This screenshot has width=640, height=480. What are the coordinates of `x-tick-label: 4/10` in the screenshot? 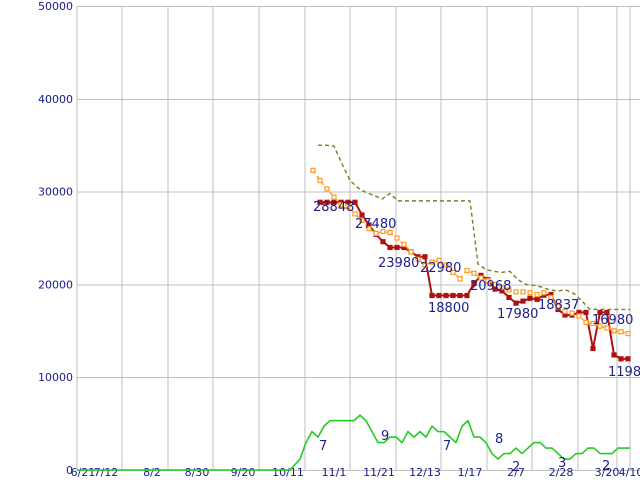 It's located at (629, 472).